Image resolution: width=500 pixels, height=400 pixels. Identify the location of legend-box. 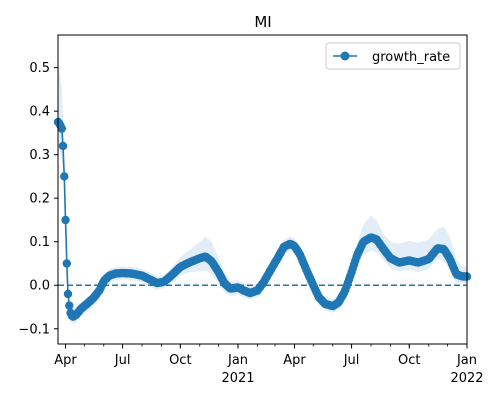
(393, 56).